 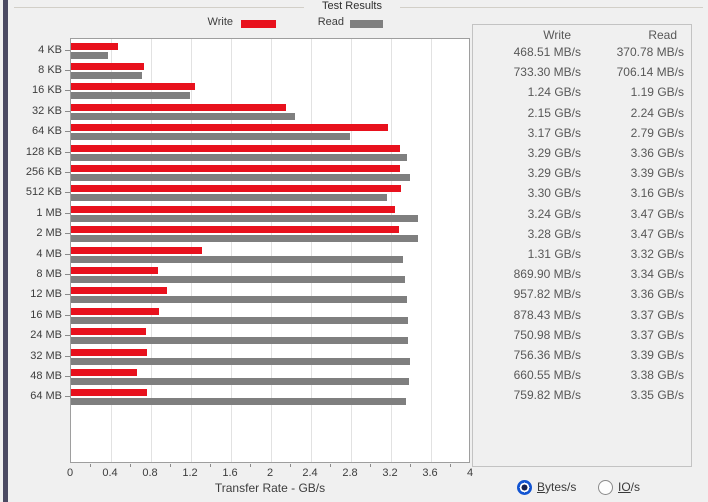 I want to click on x-axis-title: Transfer Rate - GB/s, so click(x=270, y=488).